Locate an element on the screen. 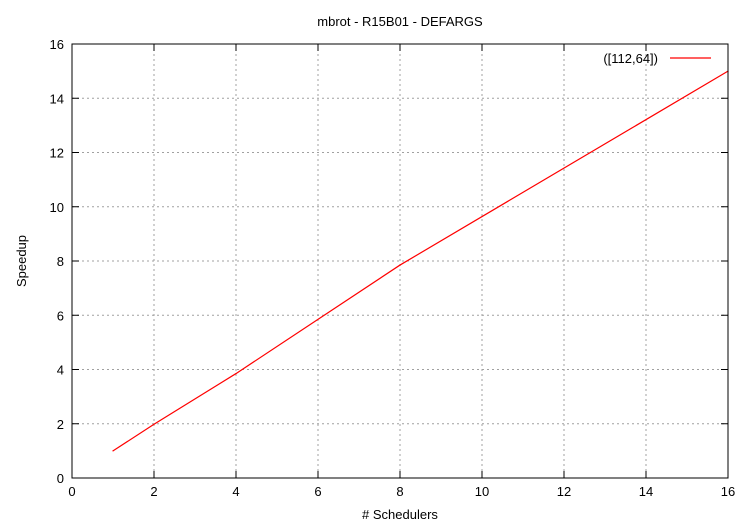 This screenshot has width=750, height=525. y-tick-label: 16 is located at coordinates (57, 44).